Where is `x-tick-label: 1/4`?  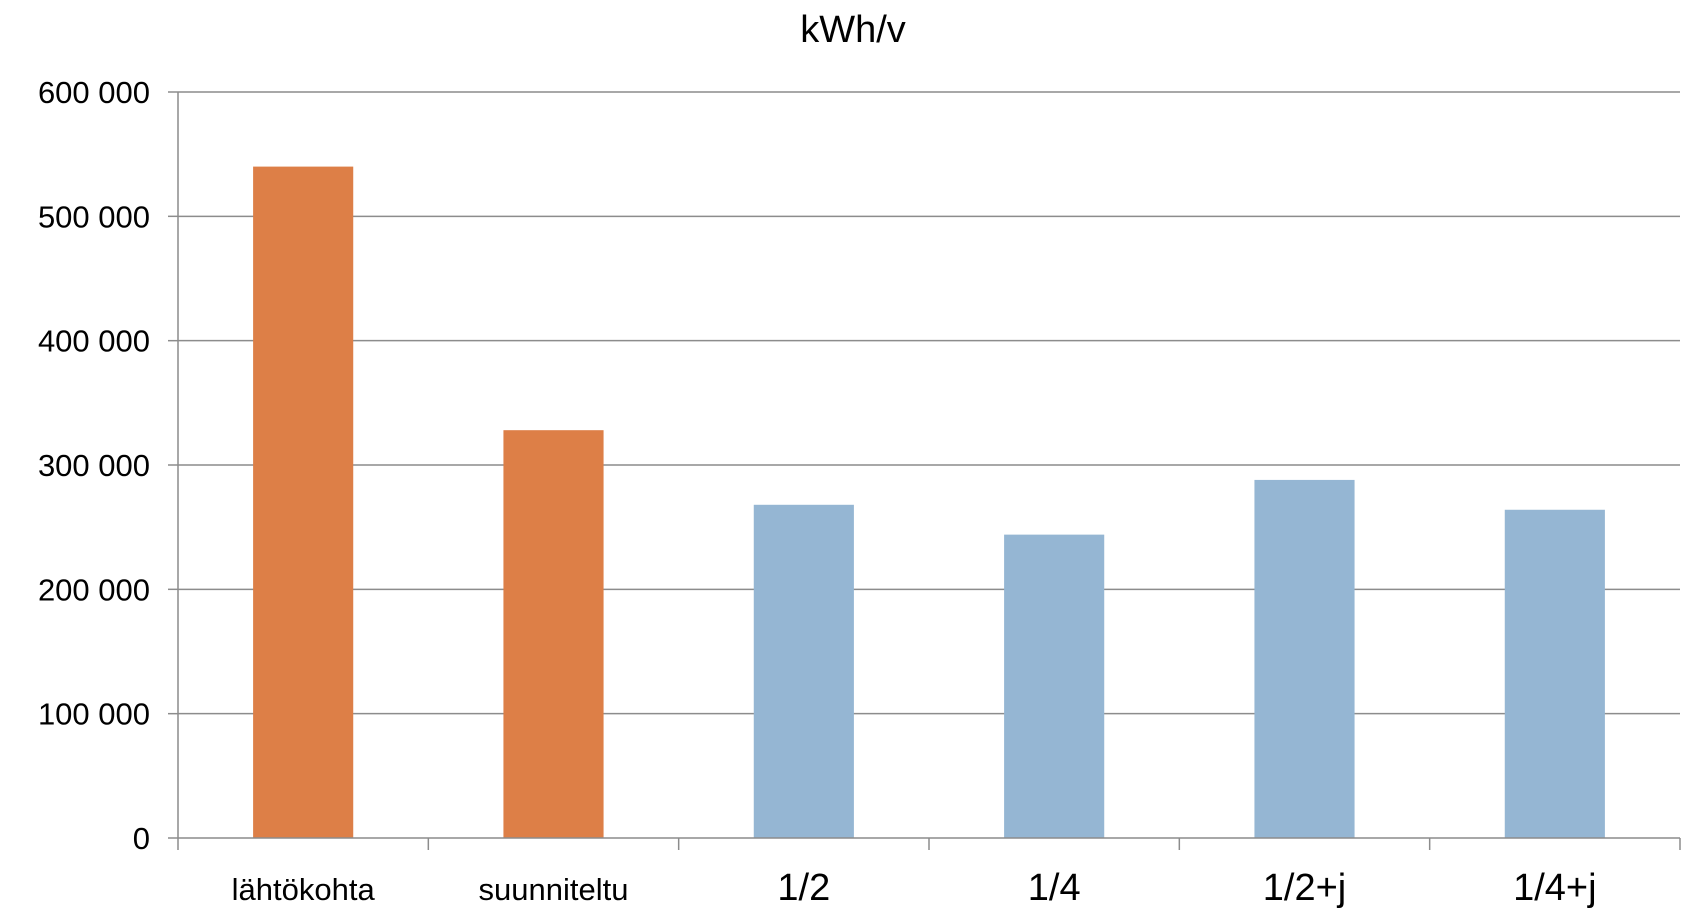 x-tick-label: 1/4 is located at coordinates (1054, 888).